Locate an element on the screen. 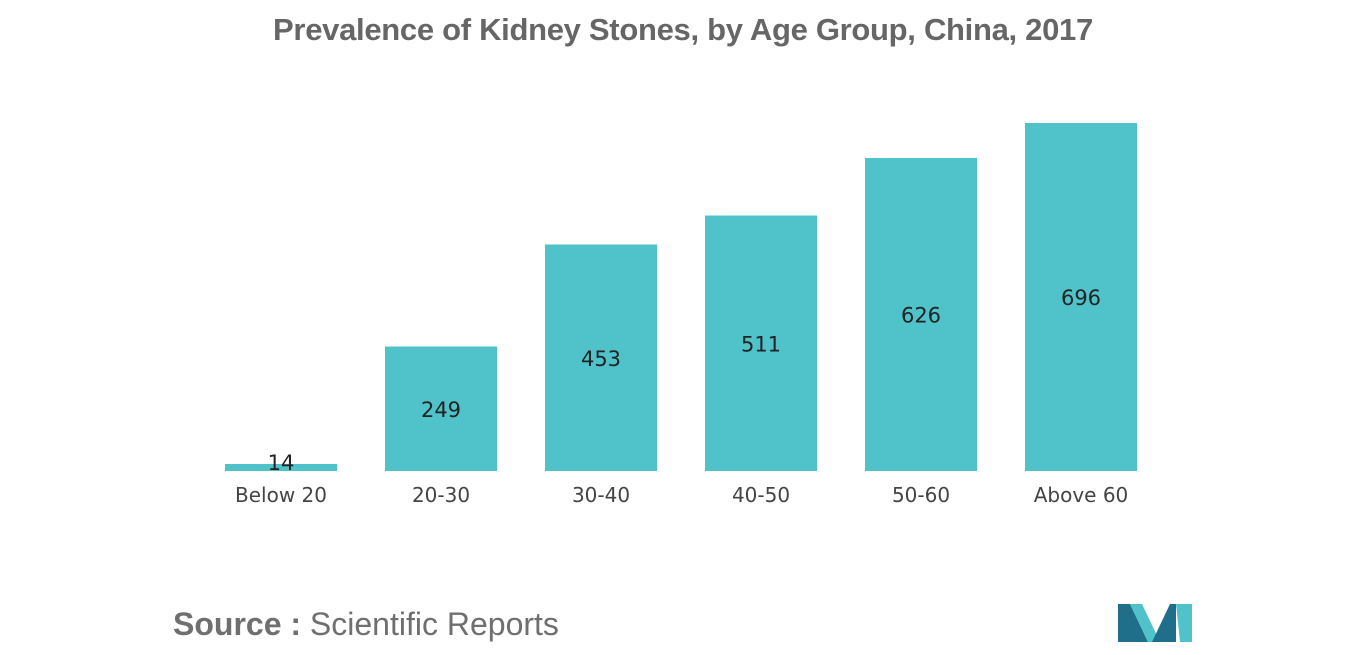 This screenshot has width=1366, height=655. value-label-20-30: 249 is located at coordinates (441, 410).